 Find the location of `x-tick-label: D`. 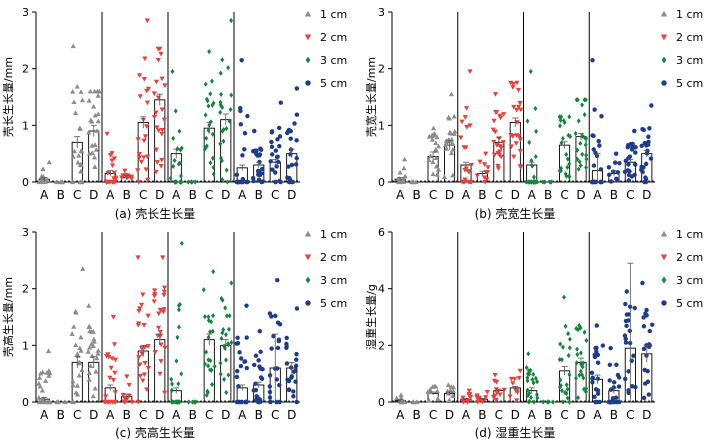

x-tick-label: D is located at coordinates (580, 415).